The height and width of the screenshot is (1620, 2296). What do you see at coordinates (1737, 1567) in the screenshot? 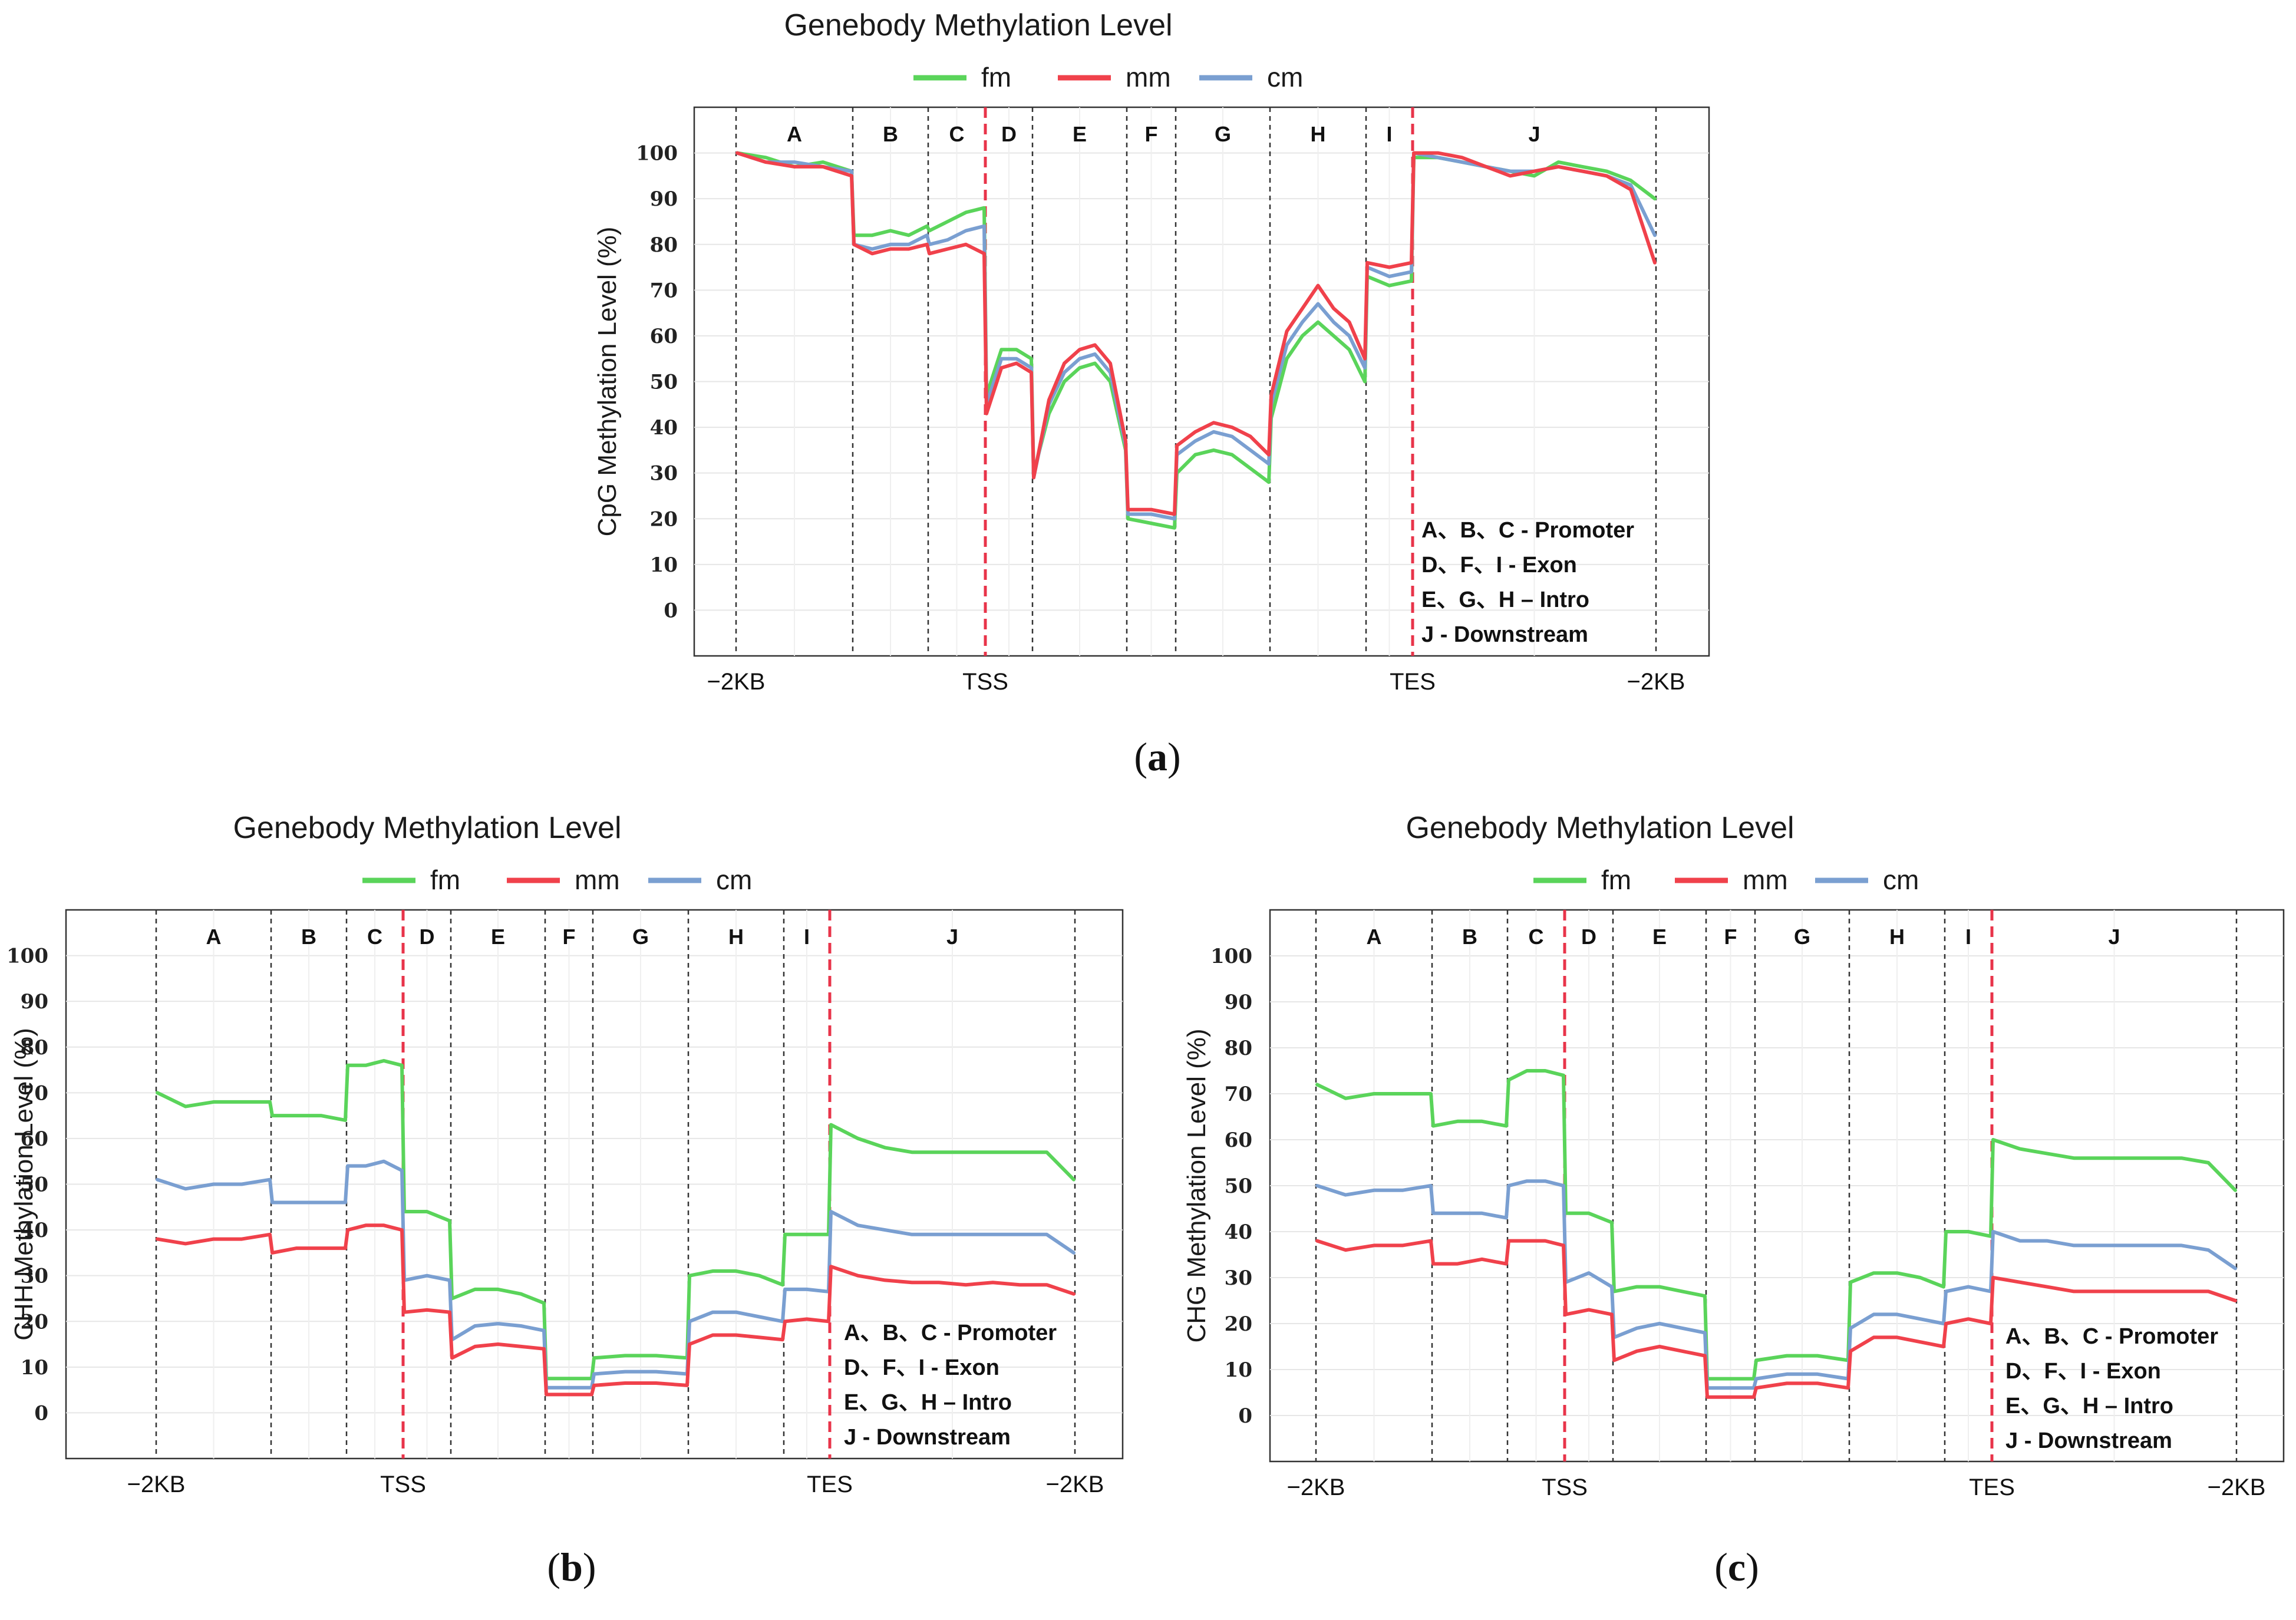
I see `panel-label-c: (c)` at bounding box center [1737, 1567].